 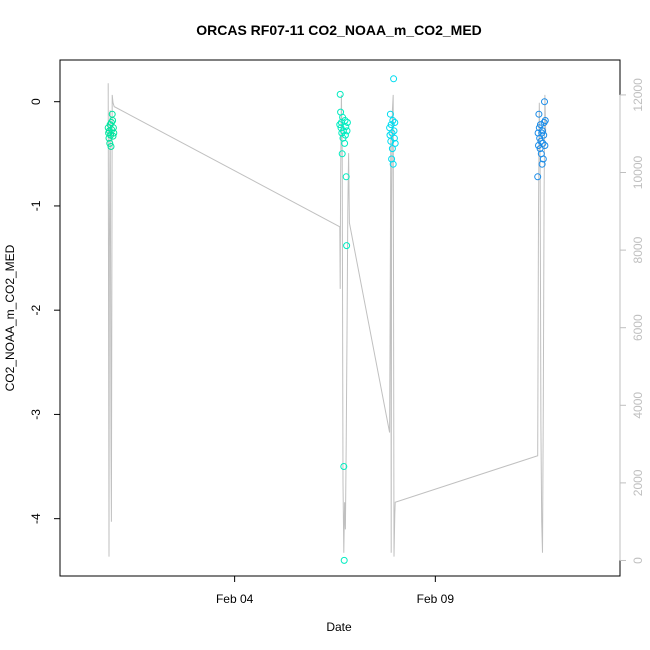 I want to click on y2-tick-label: 12000, so click(x=638, y=95).